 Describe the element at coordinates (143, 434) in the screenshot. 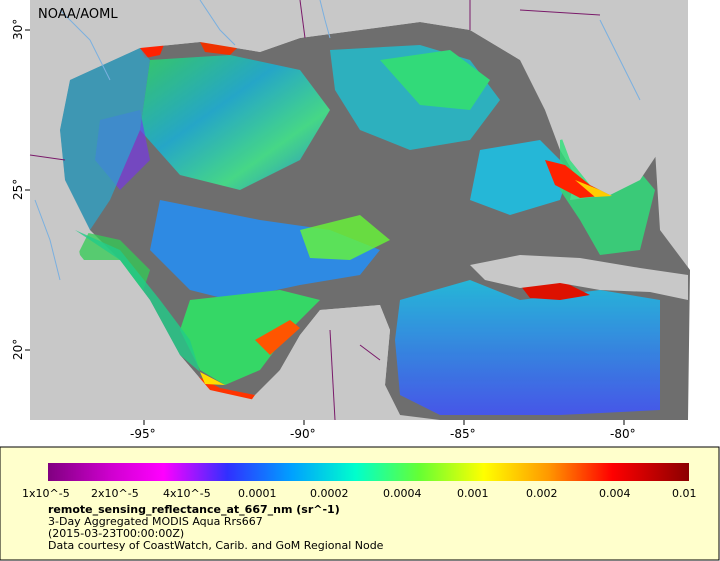

I see `lon-label-0: -95°` at that location.